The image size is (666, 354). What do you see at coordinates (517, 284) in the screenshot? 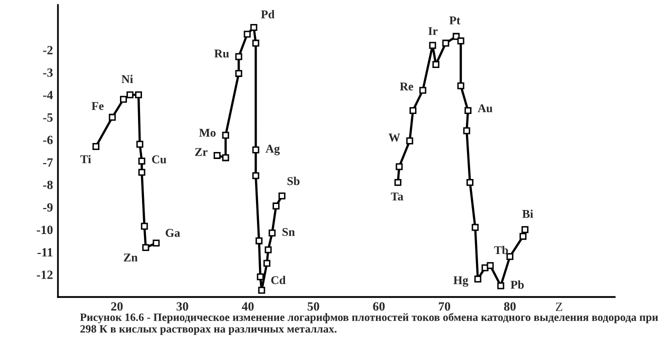
I see `annotation: Pb` at bounding box center [517, 284].